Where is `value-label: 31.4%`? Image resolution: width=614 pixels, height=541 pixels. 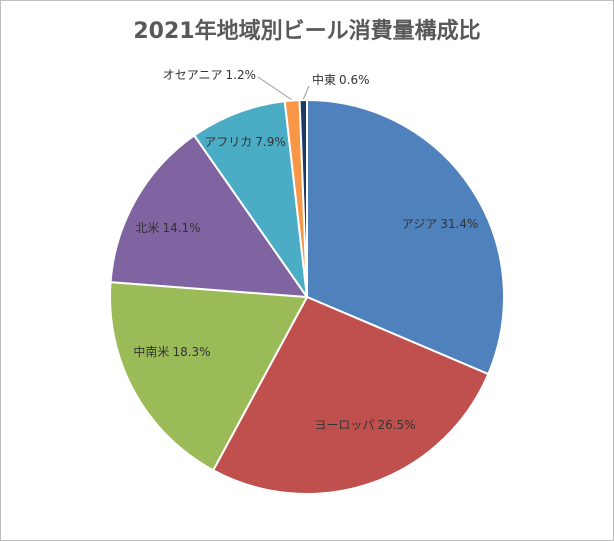
value-label: 31.4% is located at coordinates (459, 224).